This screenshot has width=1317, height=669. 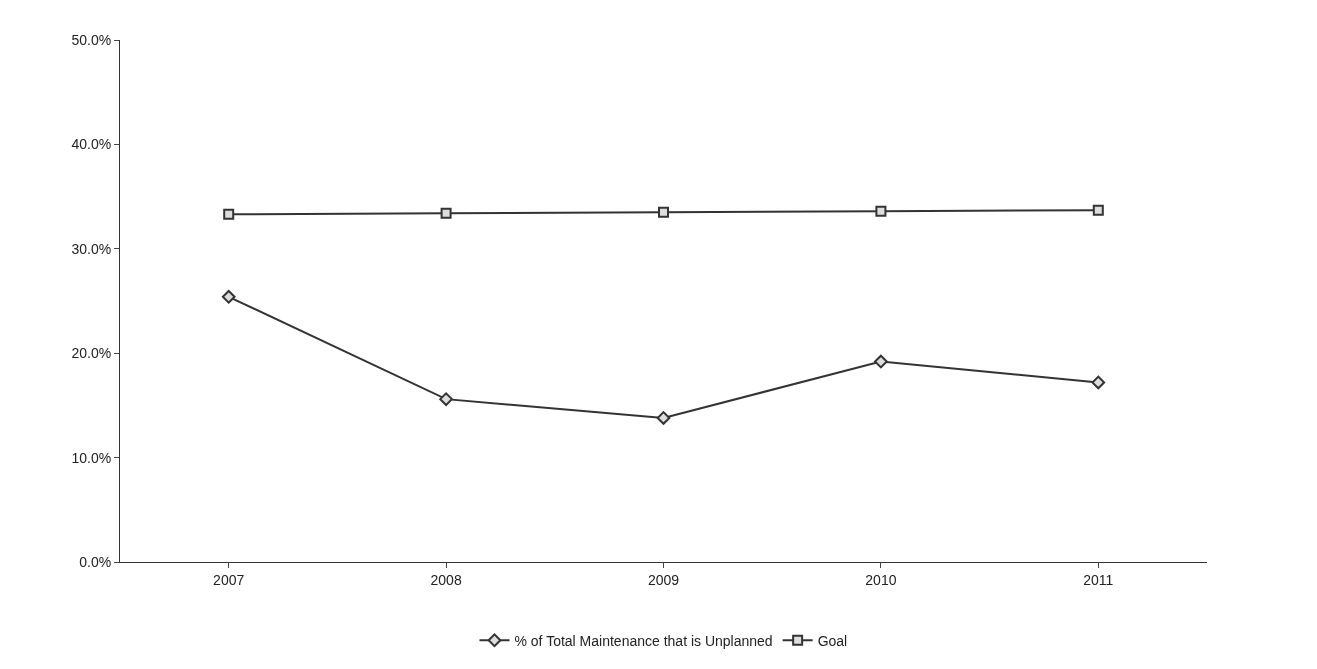 I want to click on x-tick-label: 2007, so click(x=229, y=579).